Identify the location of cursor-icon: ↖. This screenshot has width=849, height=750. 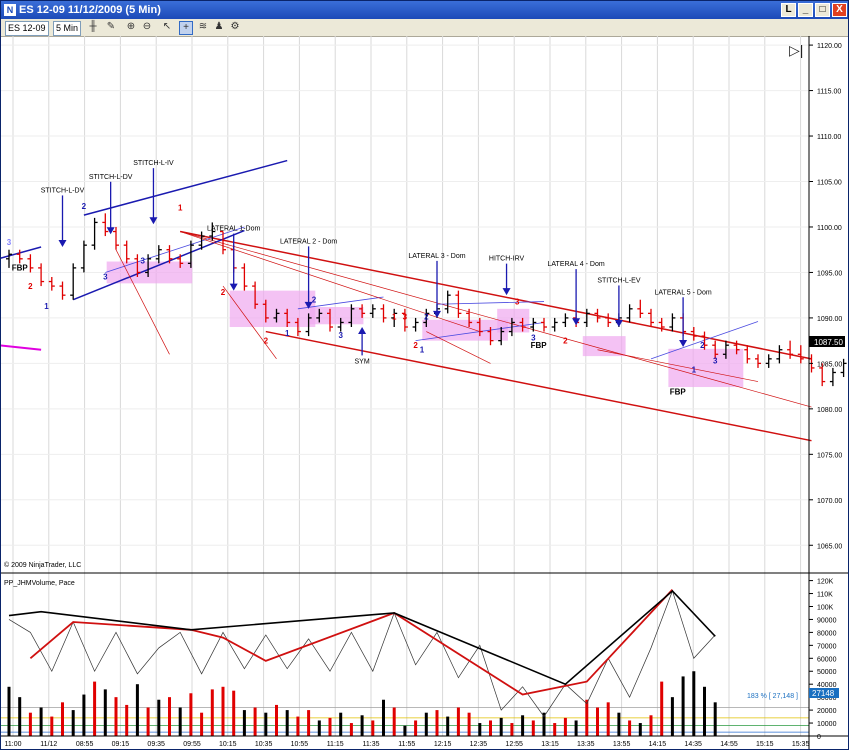
(167, 26).